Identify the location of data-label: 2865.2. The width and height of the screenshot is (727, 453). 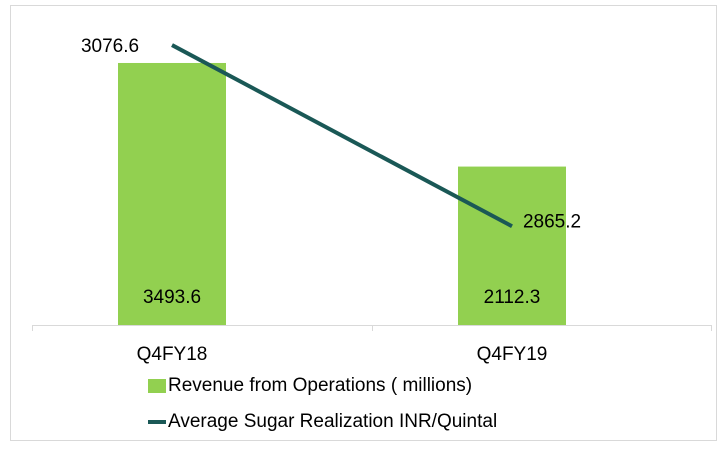
(552, 221).